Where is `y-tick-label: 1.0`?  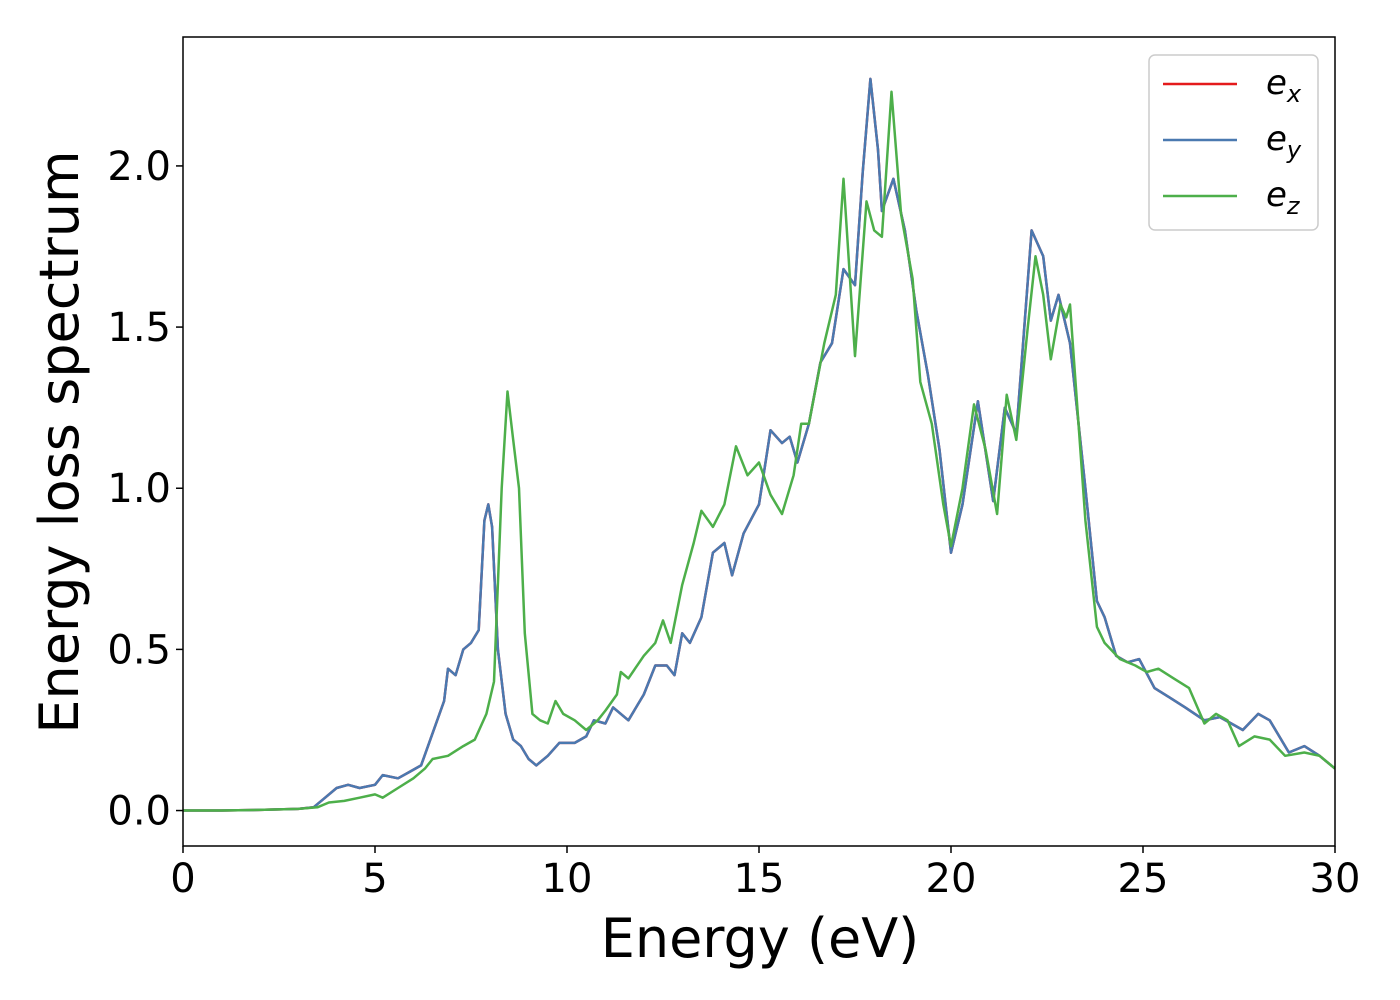
y-tick-label: 1.0 is located at coordinates (139, 489).